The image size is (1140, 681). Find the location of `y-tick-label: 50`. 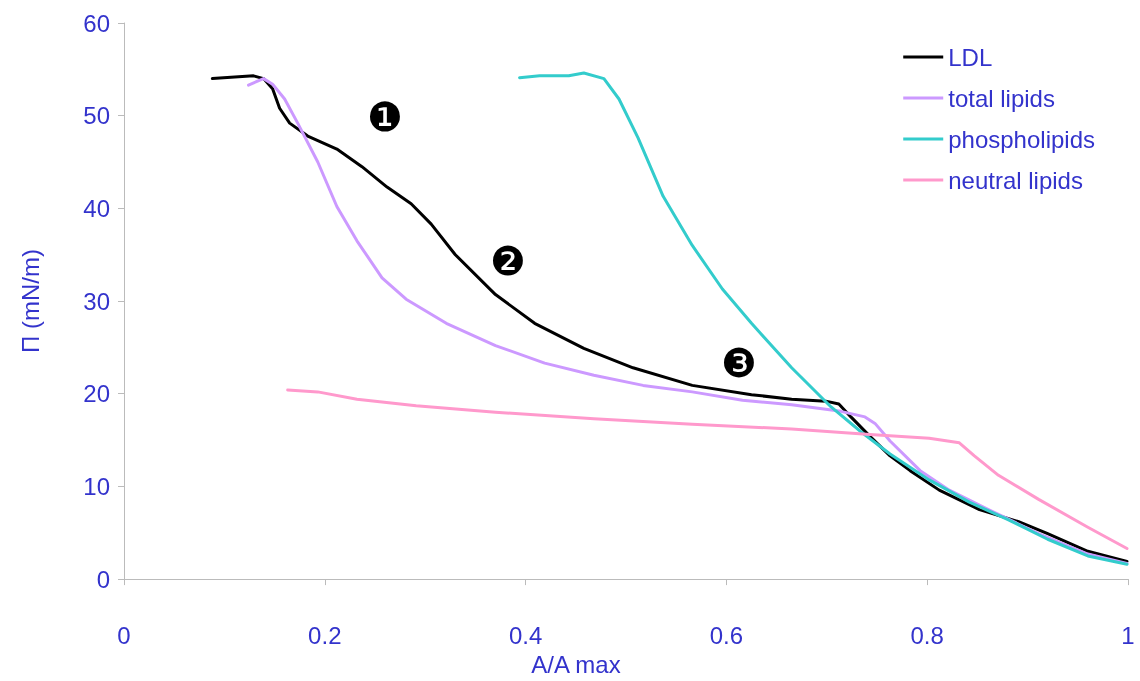

y-tick-label: 50 is located at coordinates (96, 116).